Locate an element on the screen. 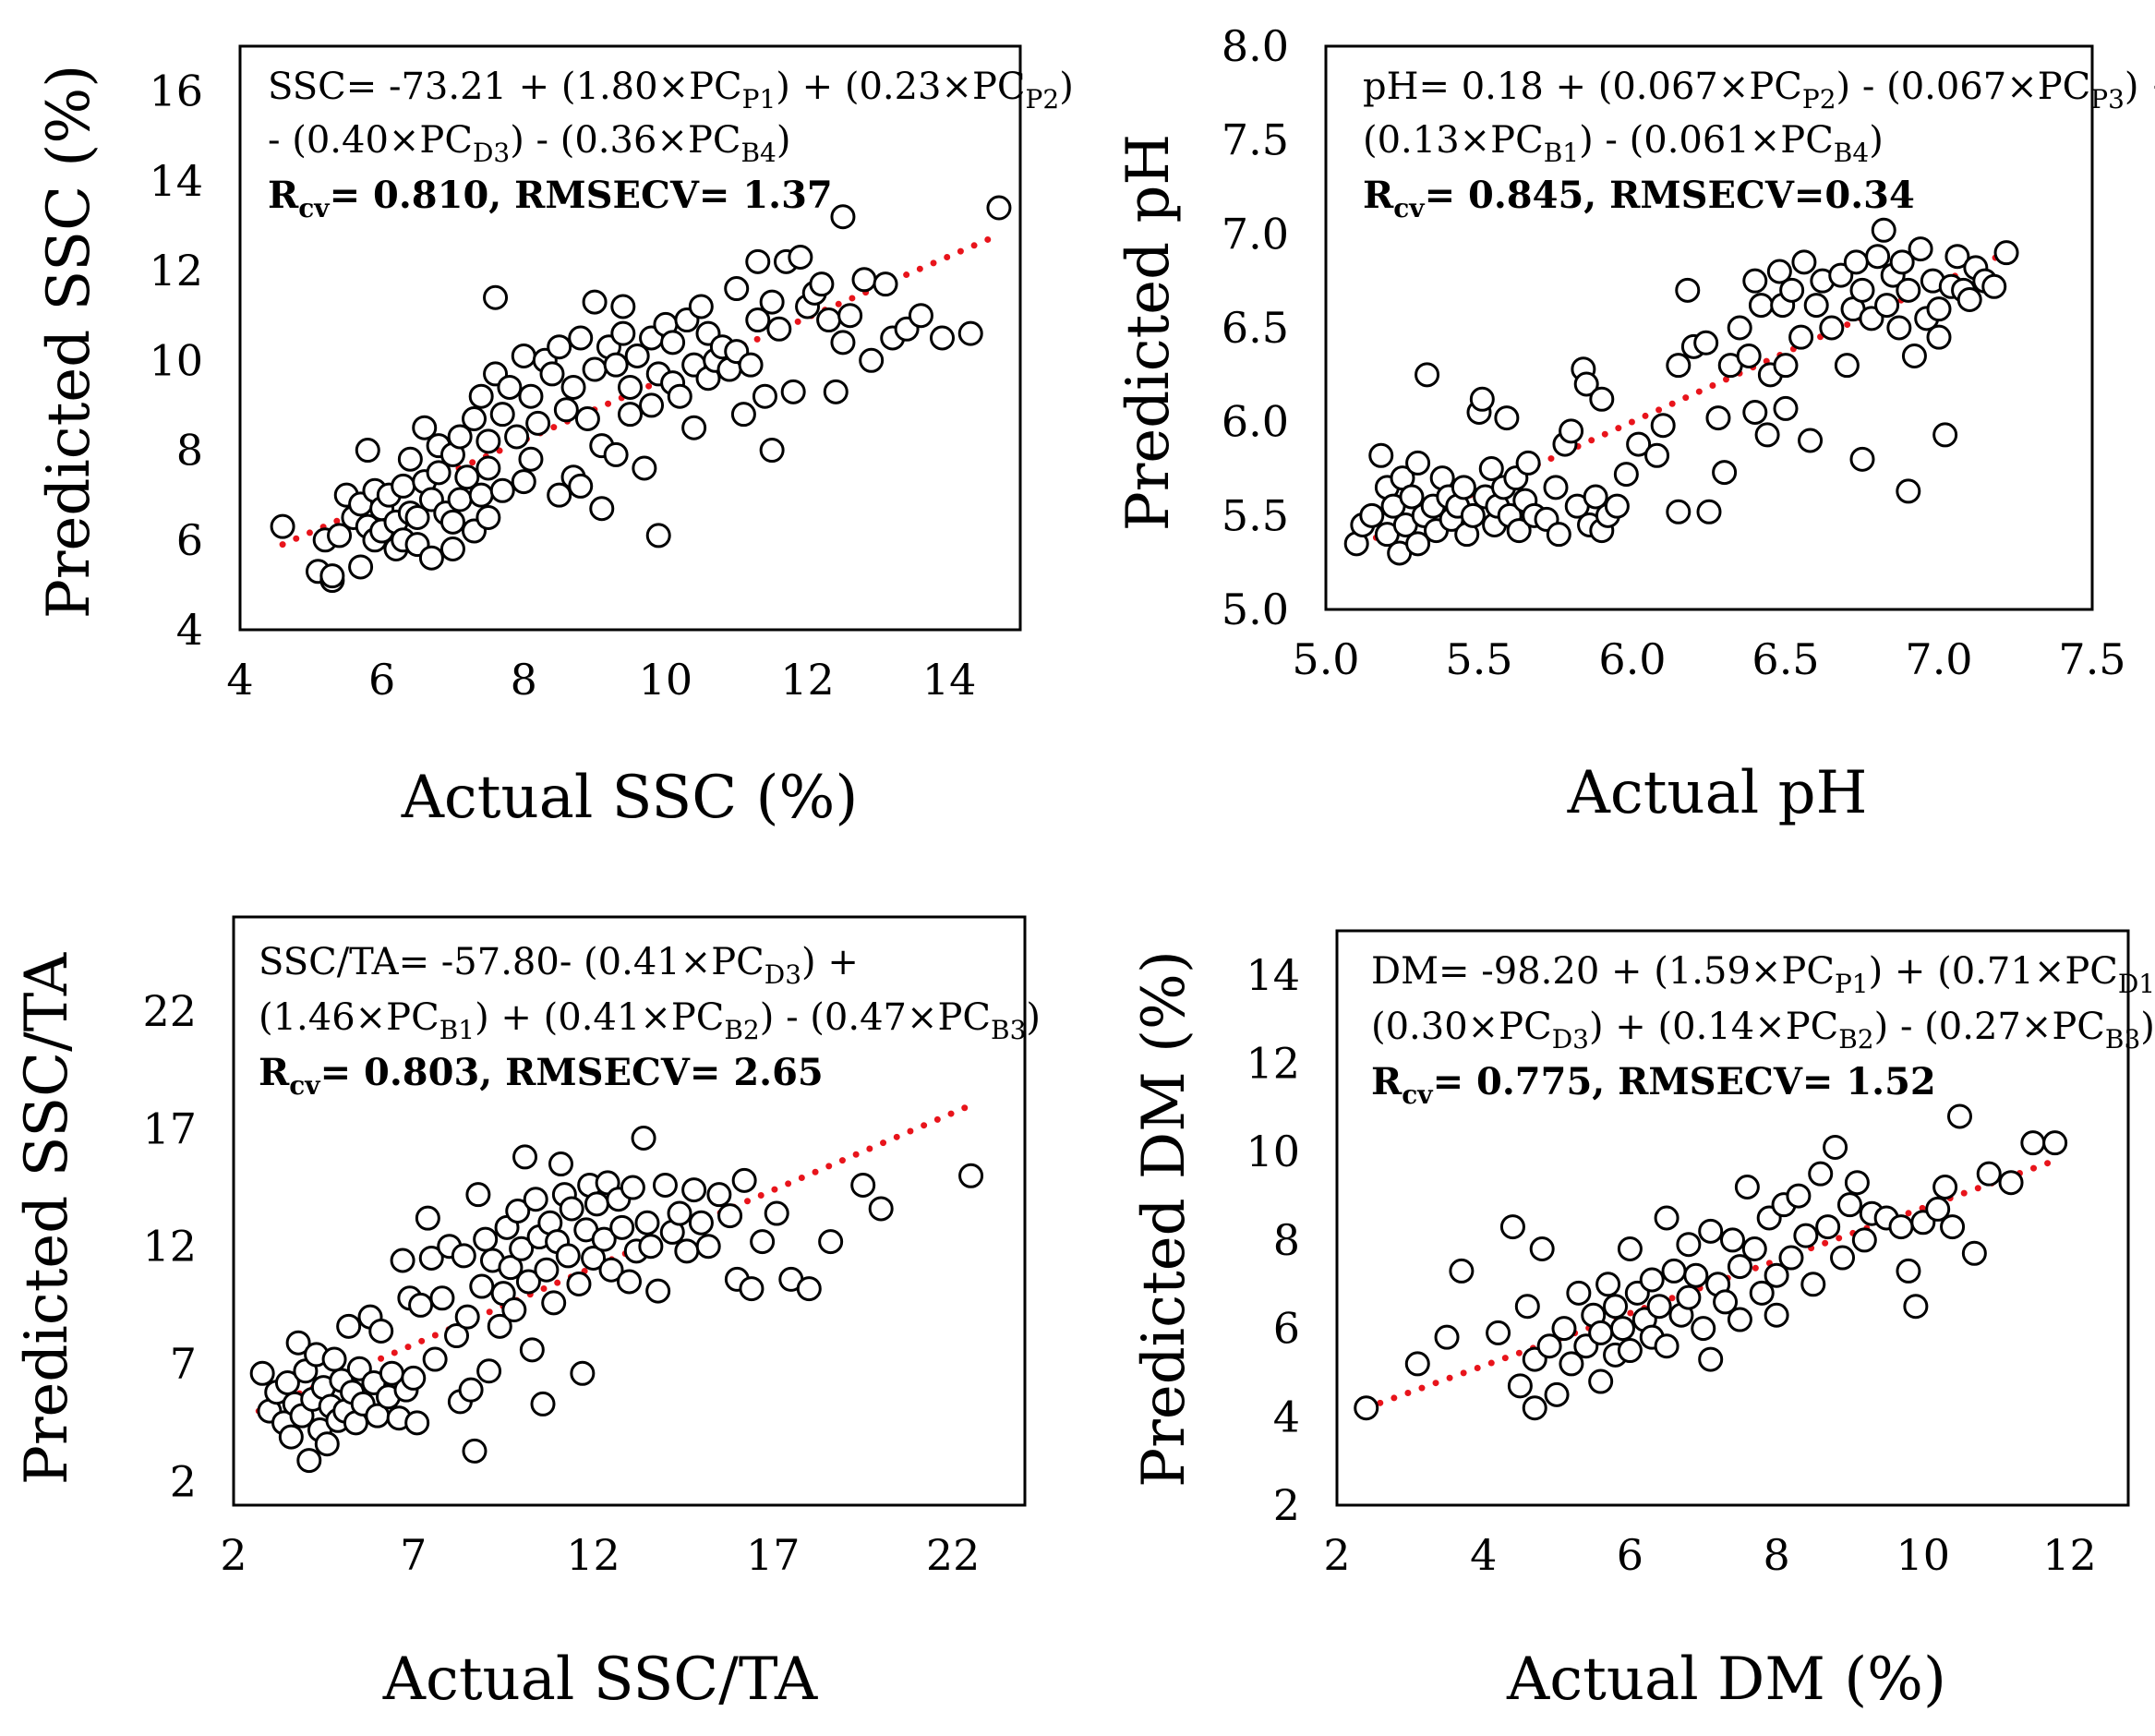 Image resolution: width=2155 pixels, height=1736 pixels. x-tick-label: 6 is located at coordinates (382, 680).